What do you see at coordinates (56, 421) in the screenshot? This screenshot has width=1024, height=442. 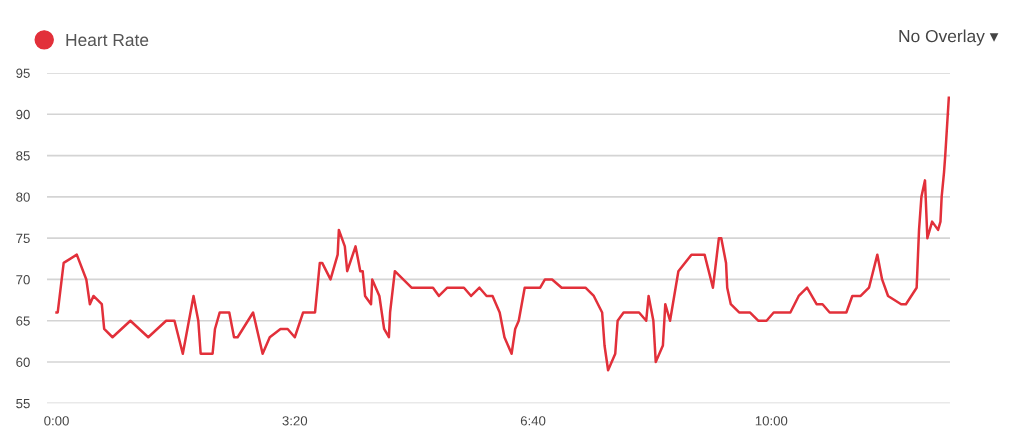 I see `x-tick-label: 0:00` at bounding box center [56, 421].